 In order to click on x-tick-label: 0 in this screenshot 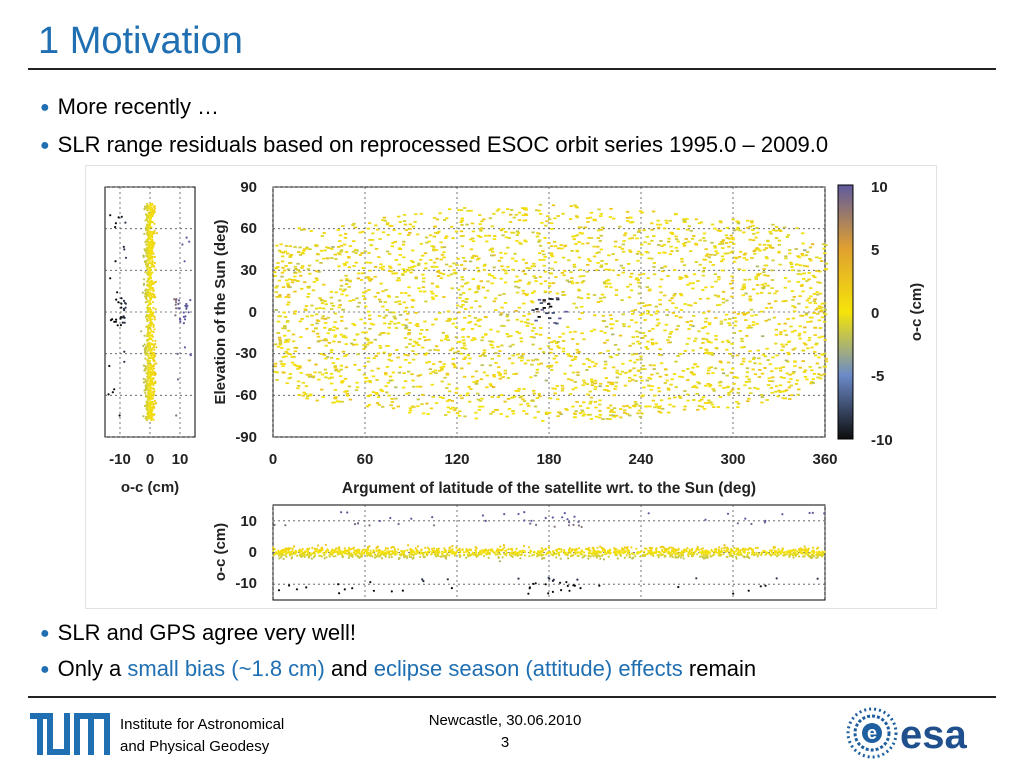, I will do `click(273, 459)`.